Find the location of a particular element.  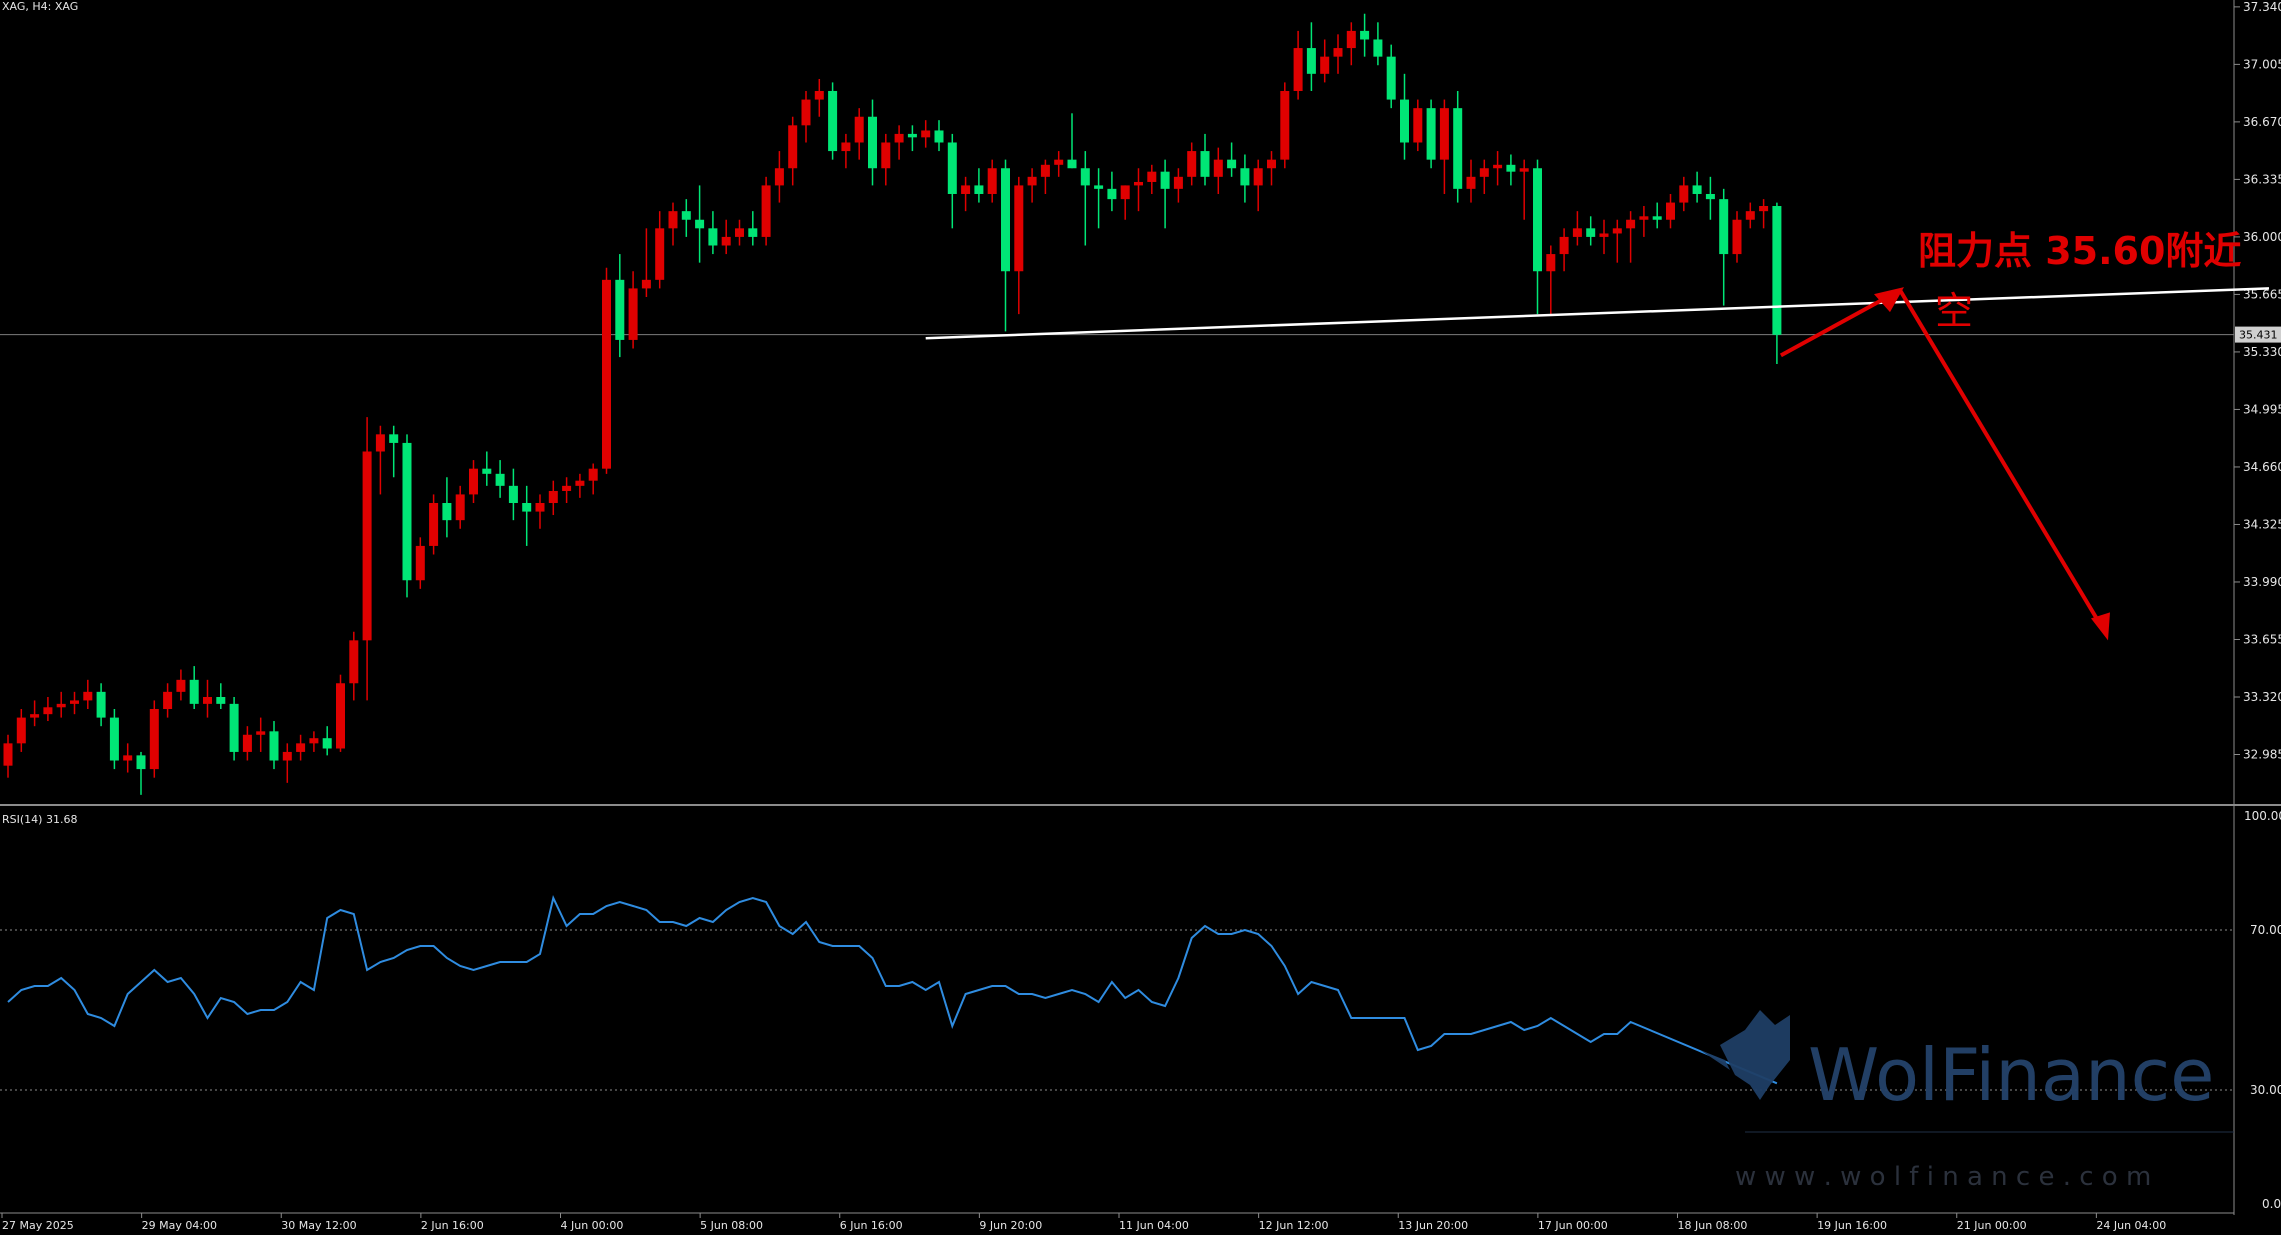

rsi-line is located at coordinates (892, 990).